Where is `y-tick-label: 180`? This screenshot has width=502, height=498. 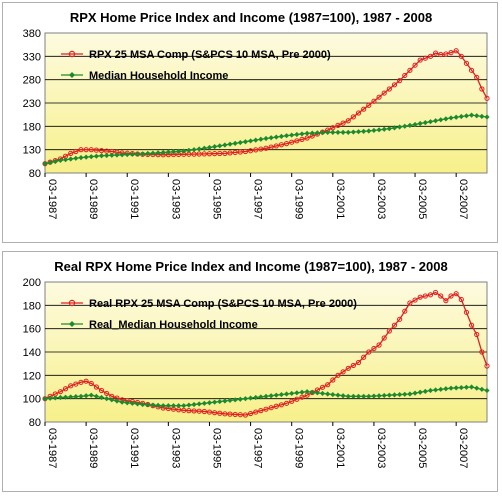 y-tick-label: 180 is located at coordinates (32, 306).